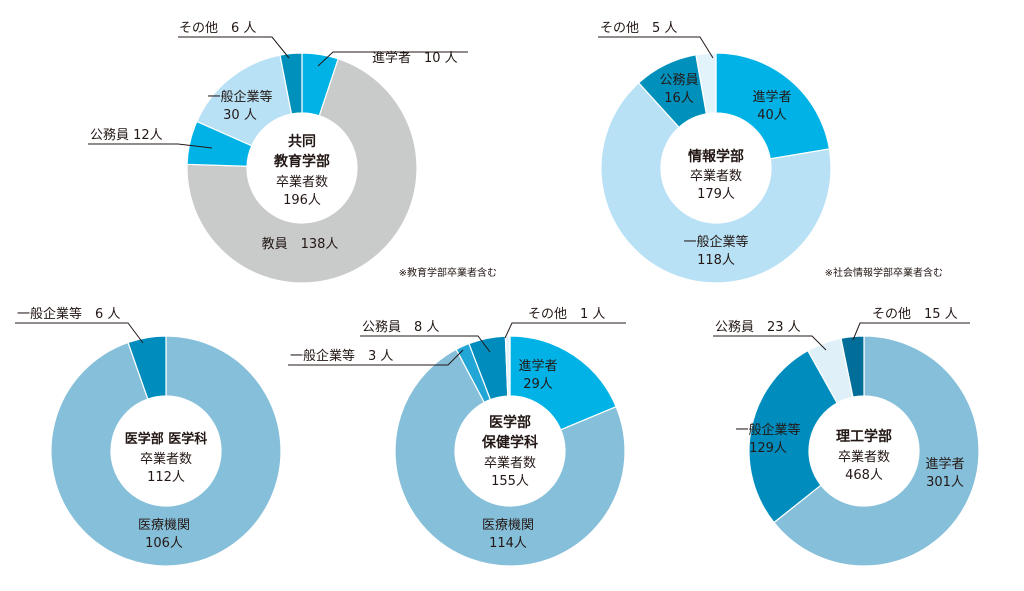  I want to click on slice-value-label: 114人, so click(508, 543).